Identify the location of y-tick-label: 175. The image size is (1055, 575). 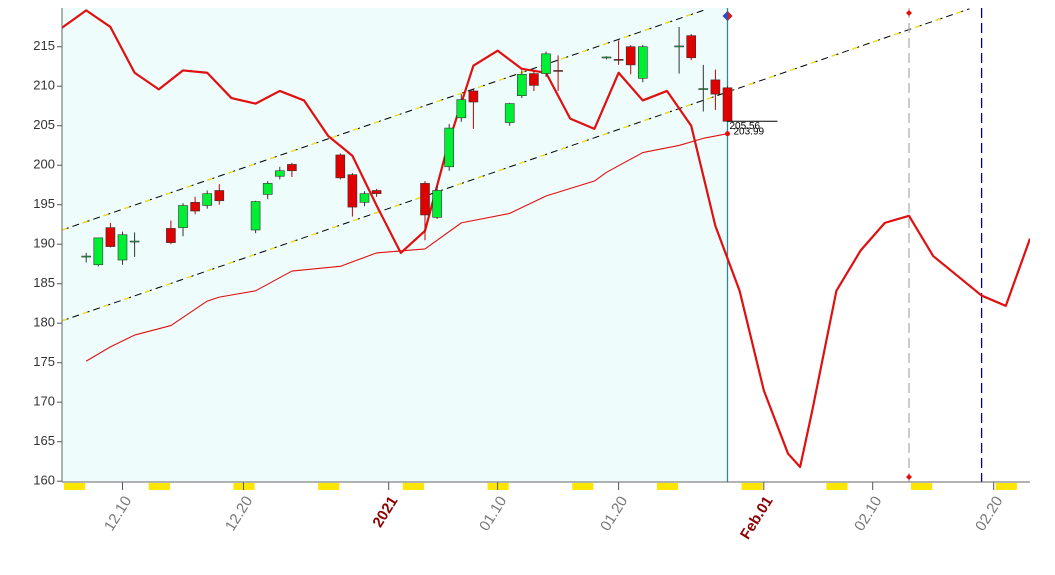
(44, 361).